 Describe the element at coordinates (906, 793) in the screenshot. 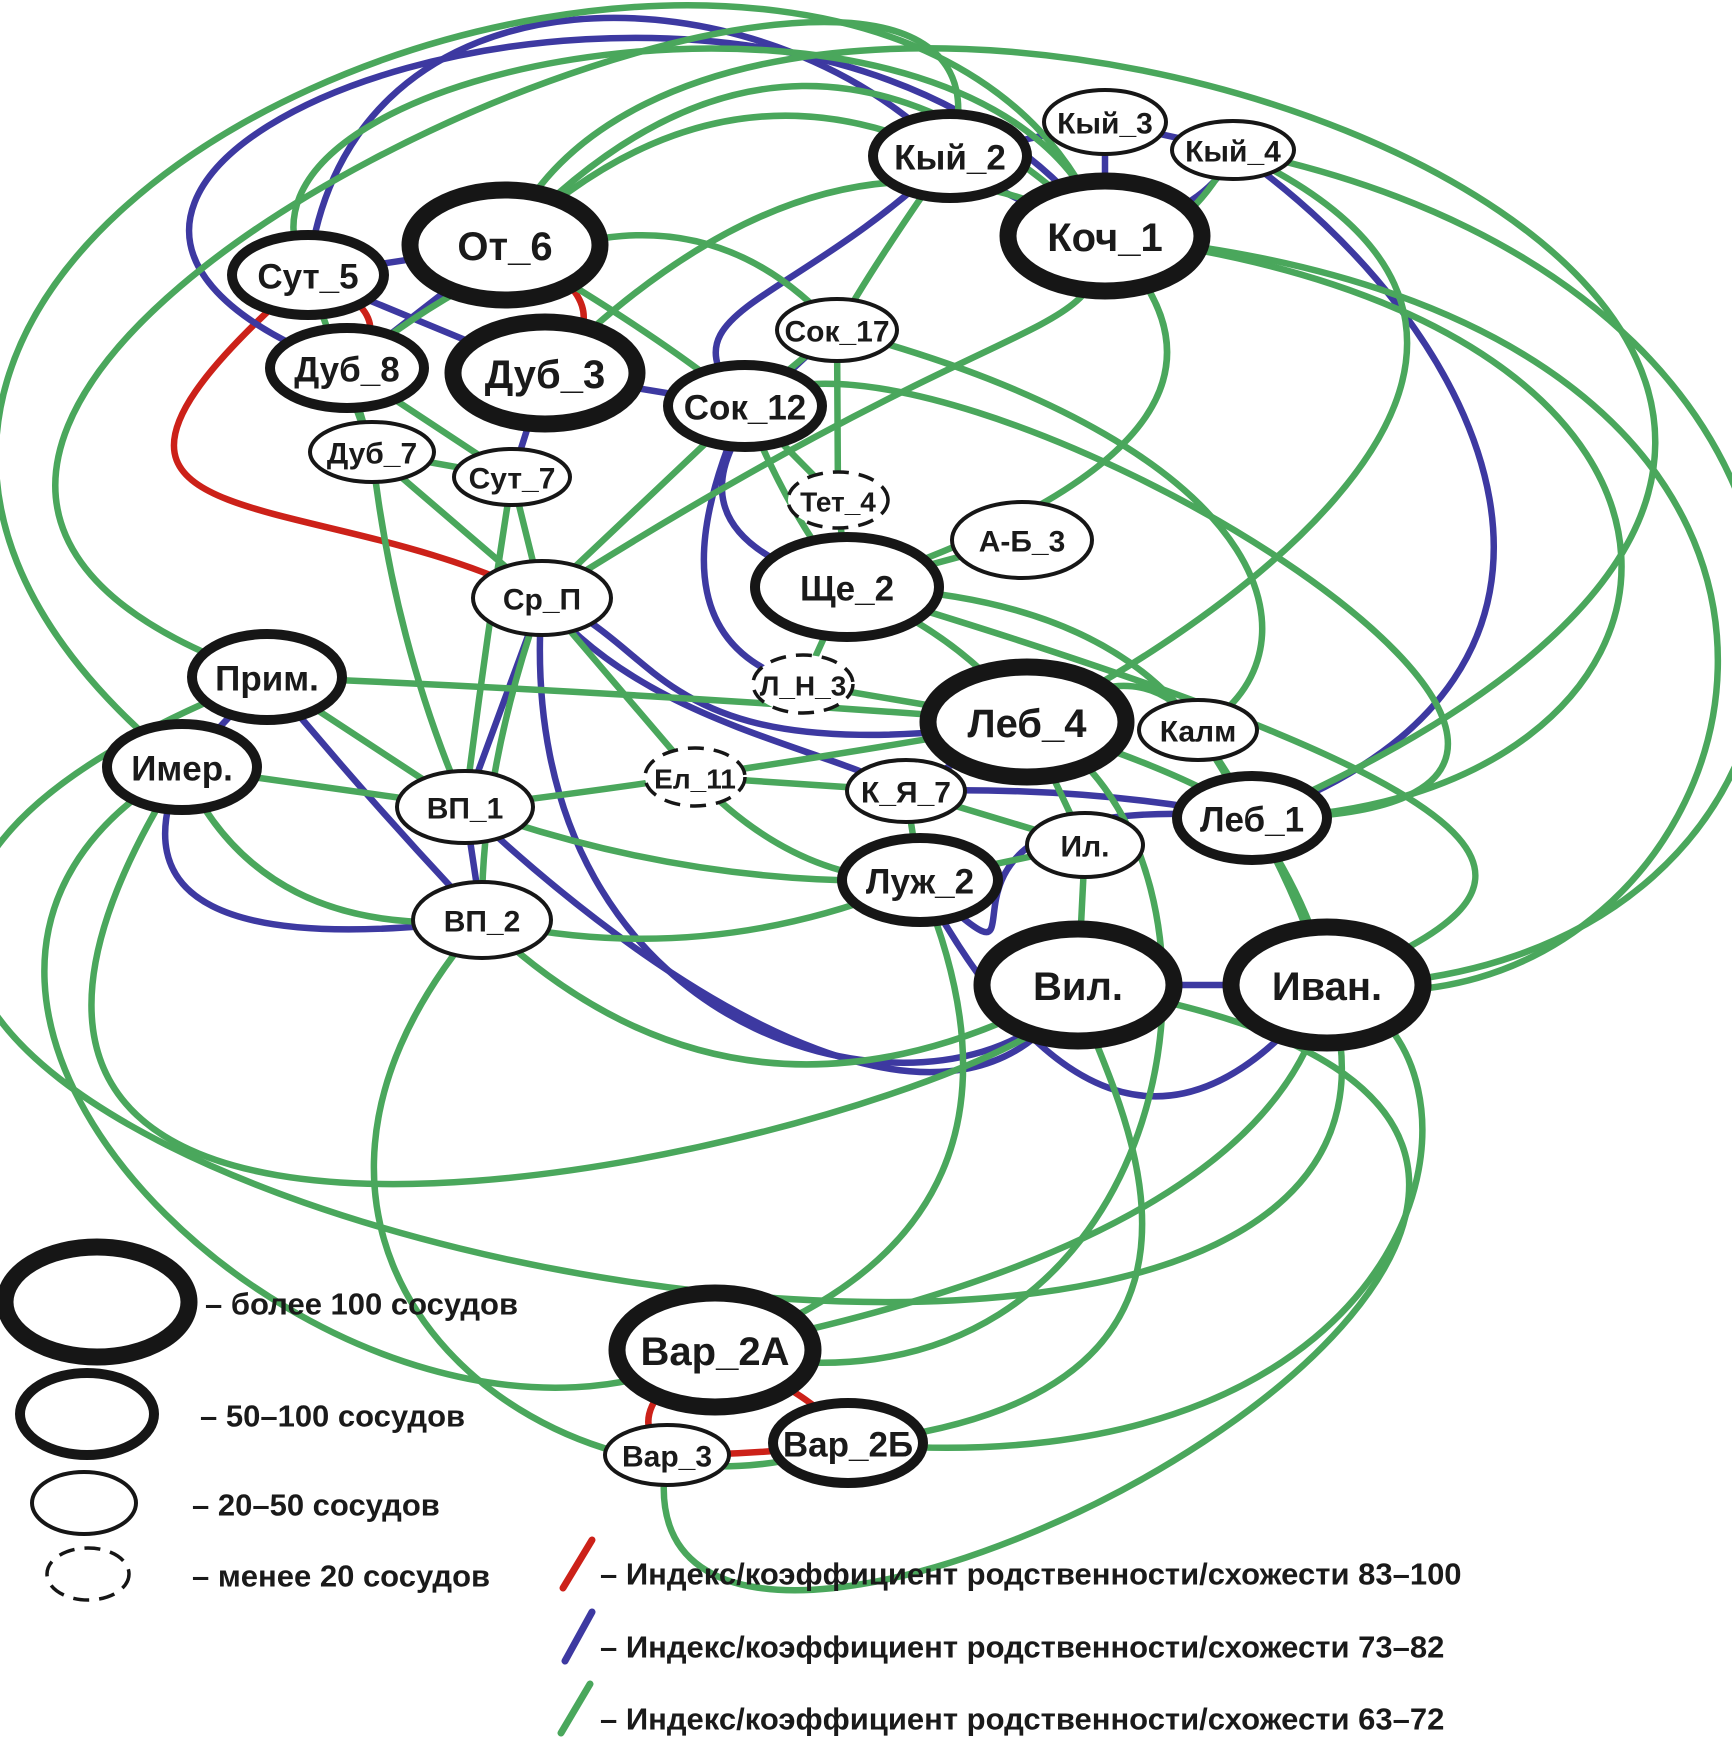

I see `node-label: К_Я_7` at that location.